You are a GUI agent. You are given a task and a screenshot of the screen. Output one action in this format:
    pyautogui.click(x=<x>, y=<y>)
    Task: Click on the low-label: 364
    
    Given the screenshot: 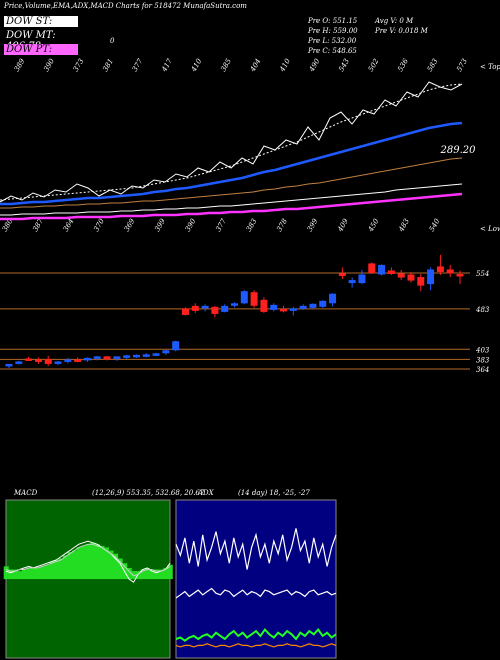 What is the action you would take?
    pyautogui.click(x=69, y=225)
    